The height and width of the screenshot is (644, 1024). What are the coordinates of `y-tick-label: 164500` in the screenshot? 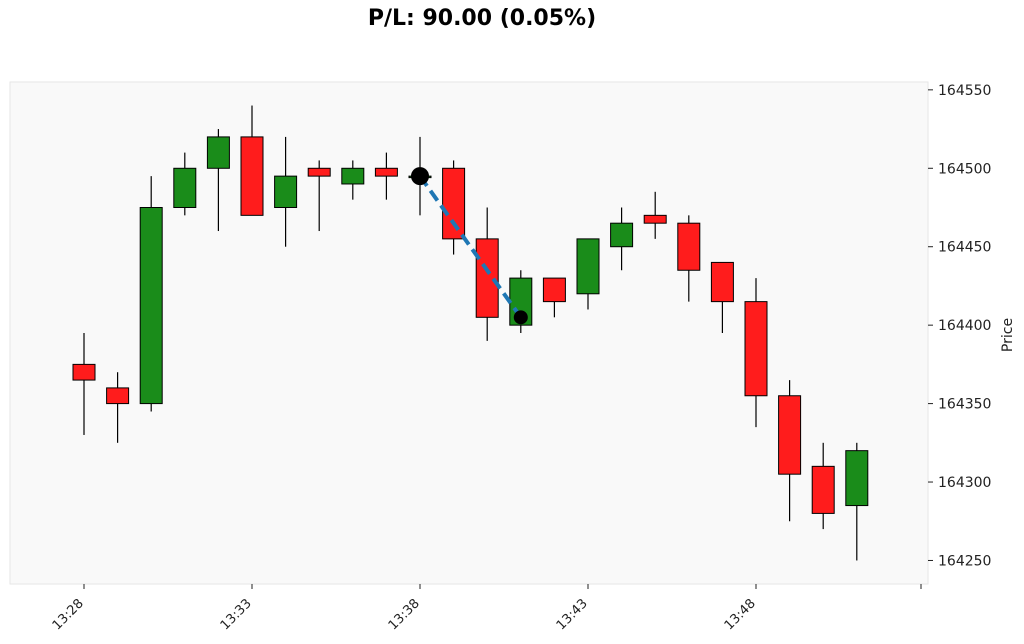 It's located at (964, 169).